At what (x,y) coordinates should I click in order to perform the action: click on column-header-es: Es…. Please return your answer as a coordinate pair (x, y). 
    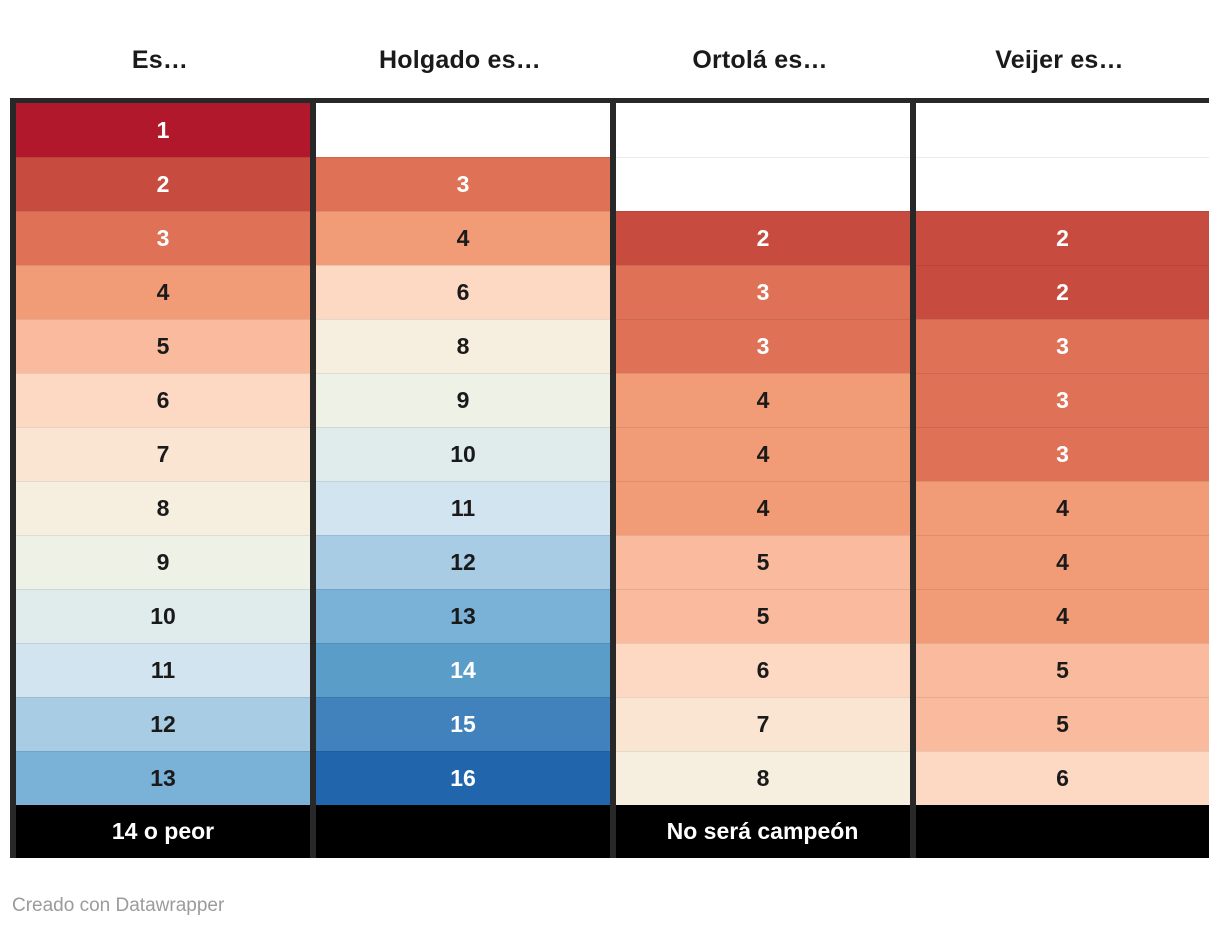
    Looking at the image, I should click on (160, 60).